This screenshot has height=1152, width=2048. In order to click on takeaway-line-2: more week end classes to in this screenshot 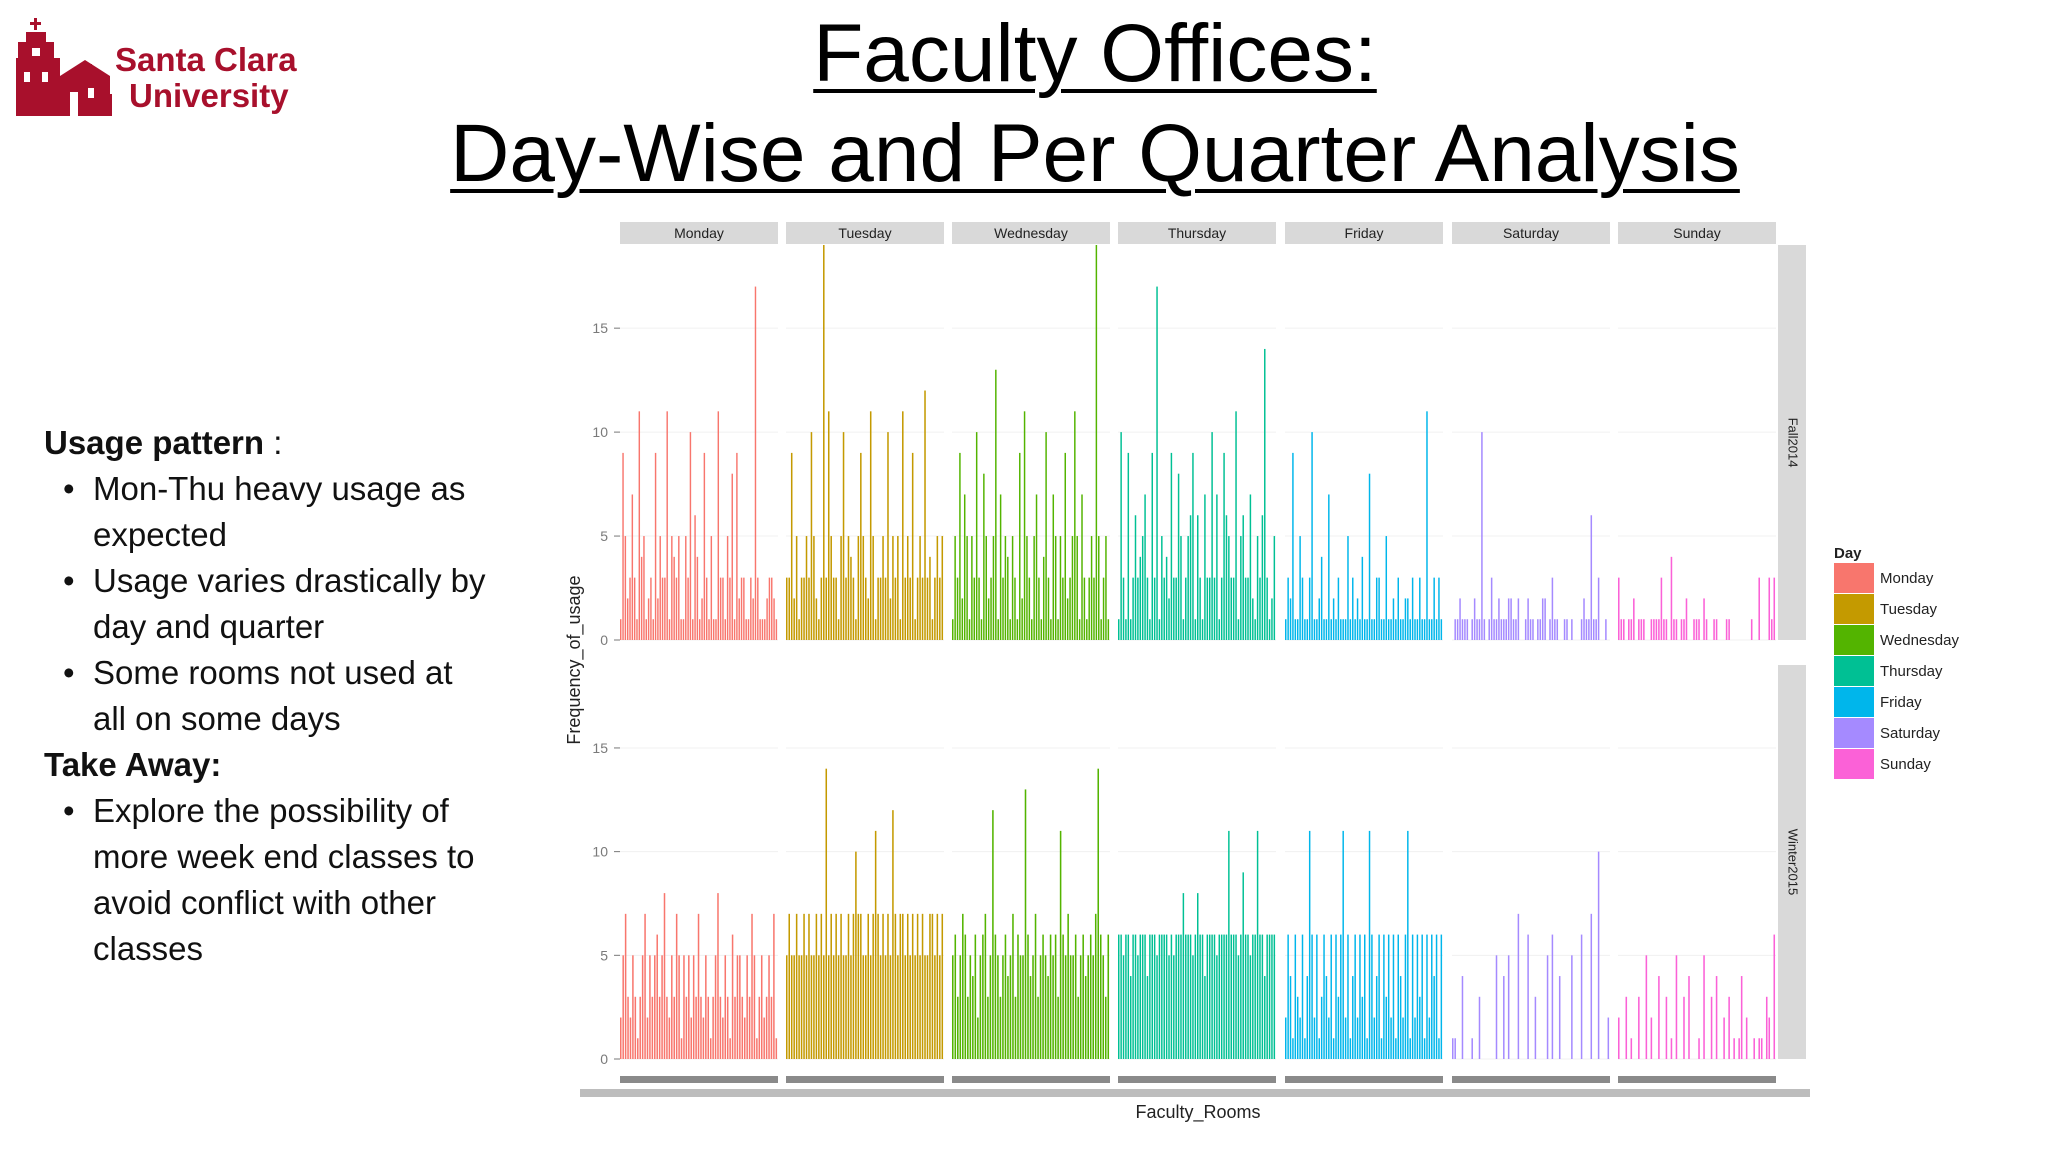, I will do `click(284, 856)`.